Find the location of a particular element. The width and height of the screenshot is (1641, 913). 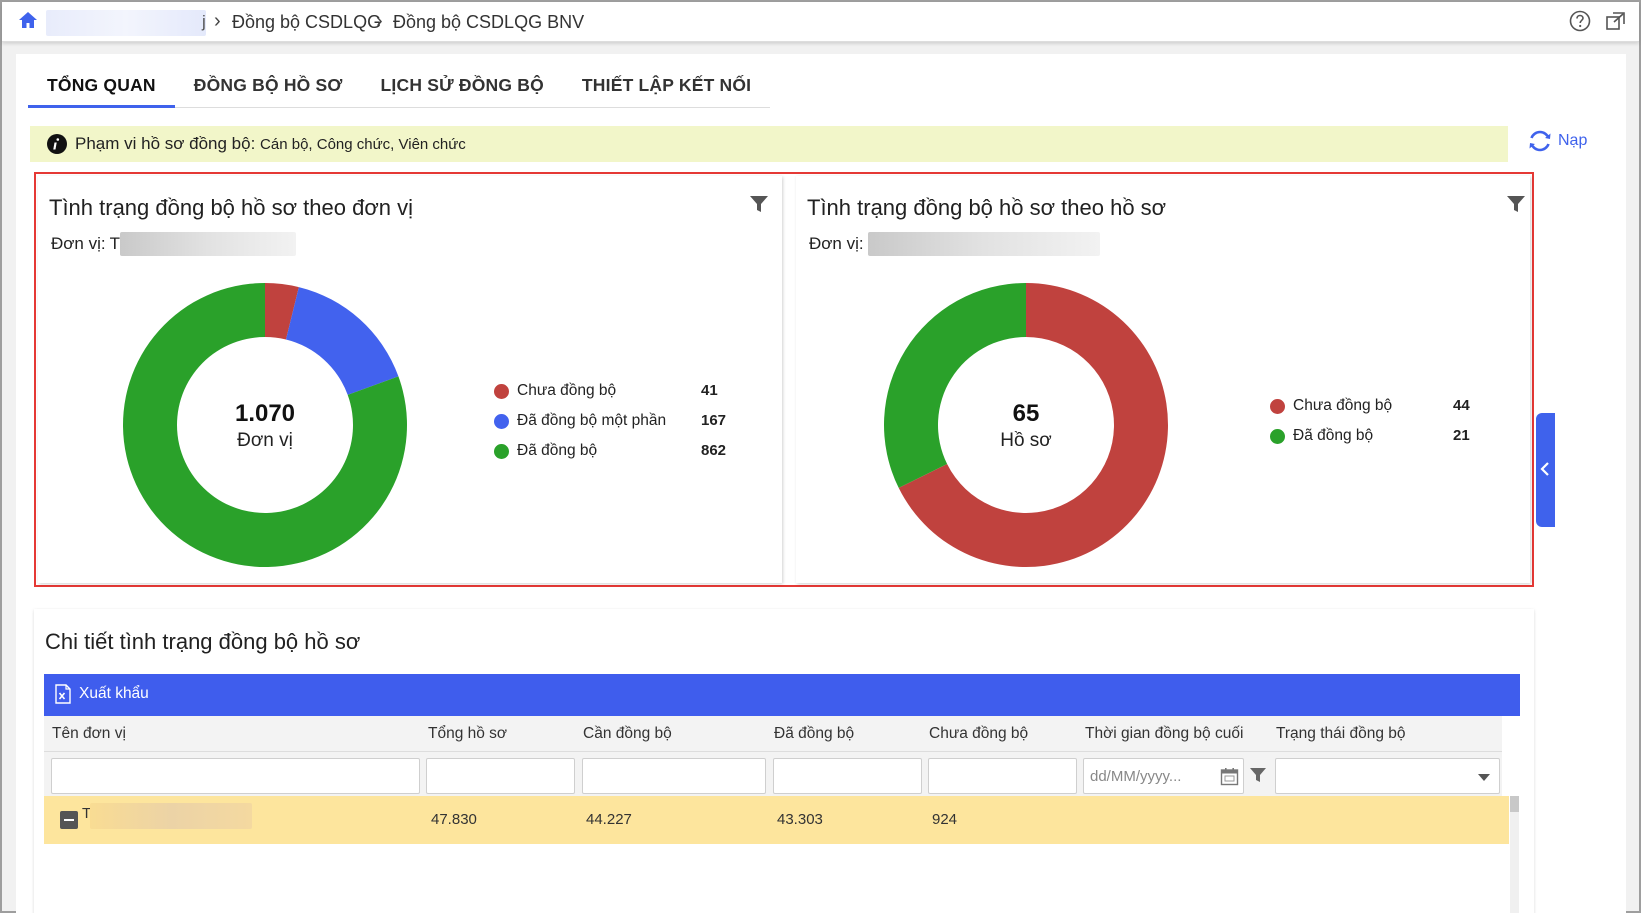

info-icon is located at coordinates (57, 144).